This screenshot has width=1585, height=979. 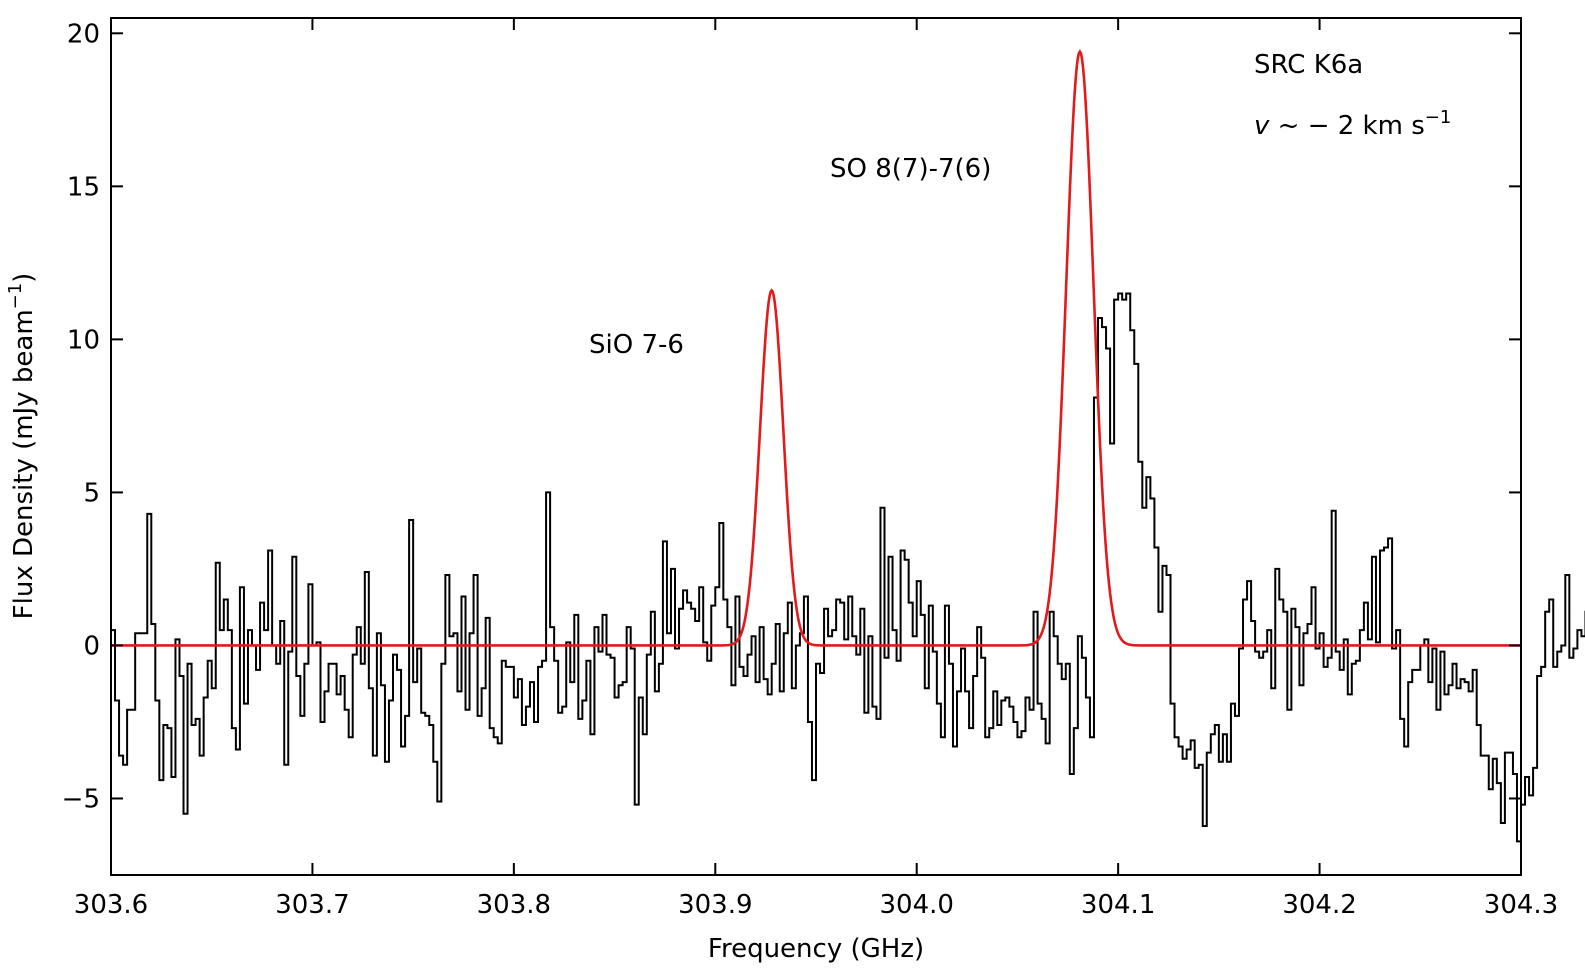 What do you see at coordinates (312, 905) in the screenshot?
I see `x-tick-label: 303.7` at bounding box center [312, 905].